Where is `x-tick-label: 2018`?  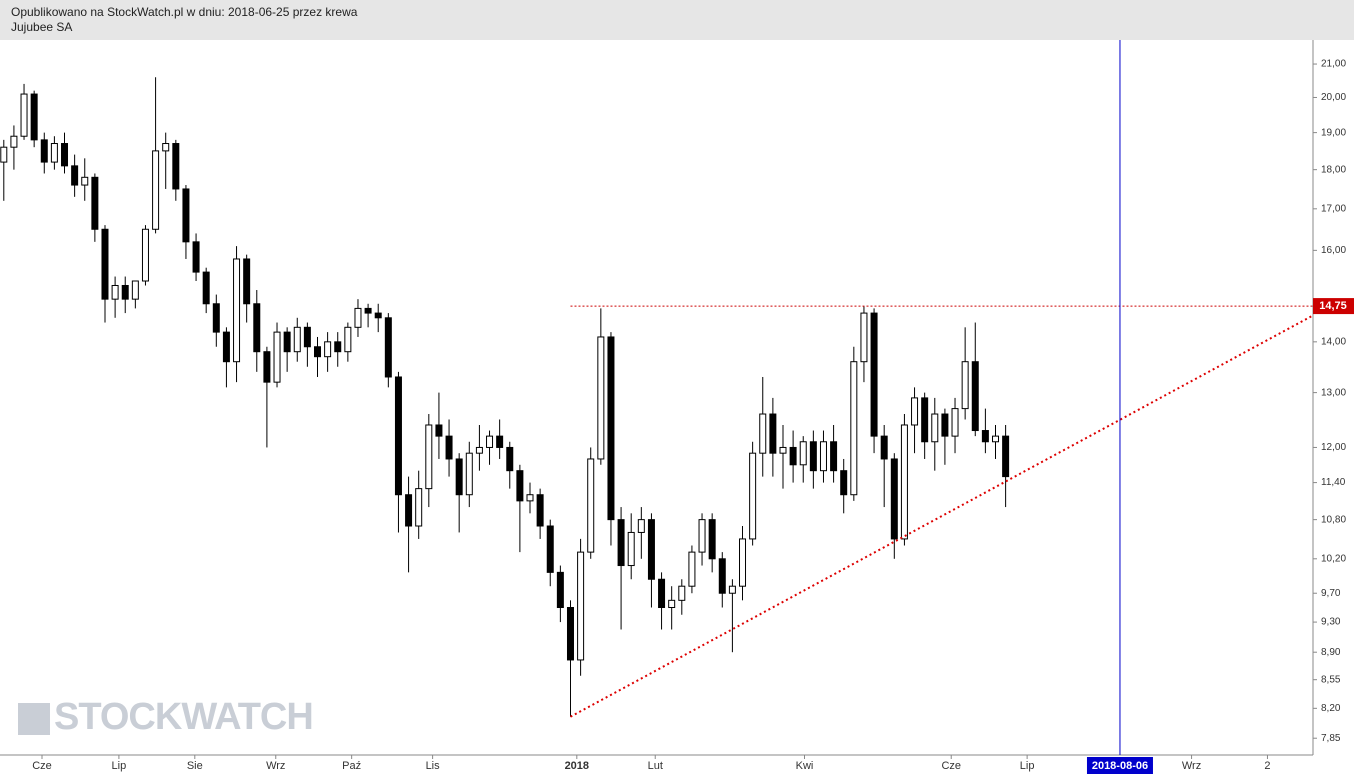 x-tick-label: 2018 is located at coordinates (577, 766).